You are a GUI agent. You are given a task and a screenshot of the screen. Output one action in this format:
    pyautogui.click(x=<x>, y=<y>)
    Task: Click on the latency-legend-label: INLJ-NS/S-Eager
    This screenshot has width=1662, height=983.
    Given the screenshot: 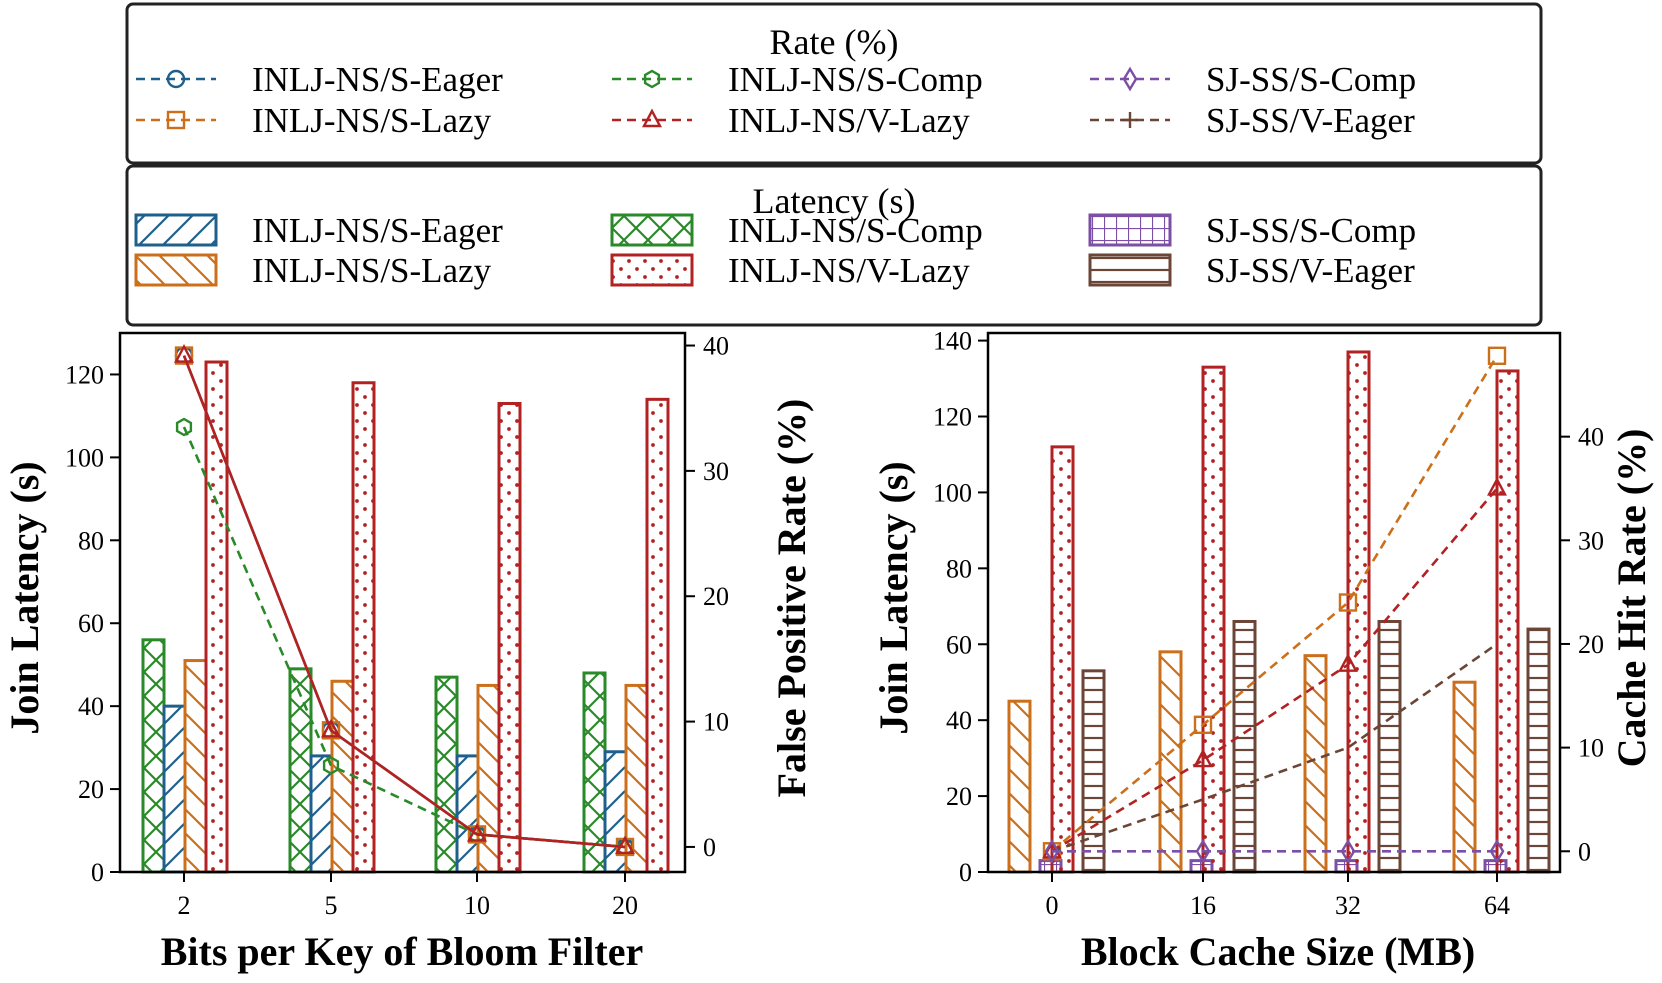 What is the action you would take?
    pyautogui.click(x=377, y=230)
    